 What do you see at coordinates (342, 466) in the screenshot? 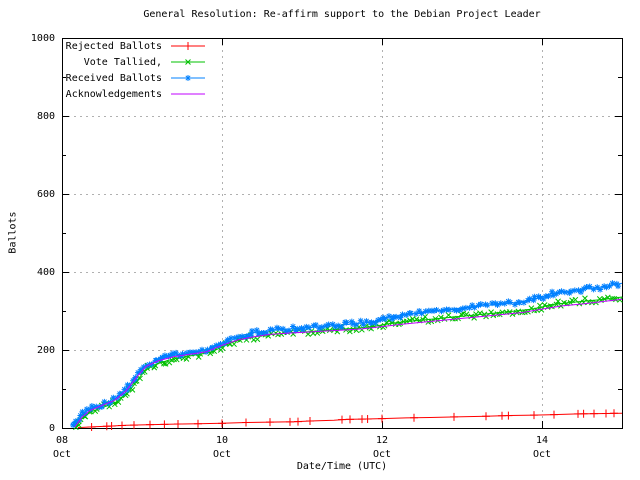
I see `x-axis-label: Date/Time (UTC)` at bounding box center [342, 466].